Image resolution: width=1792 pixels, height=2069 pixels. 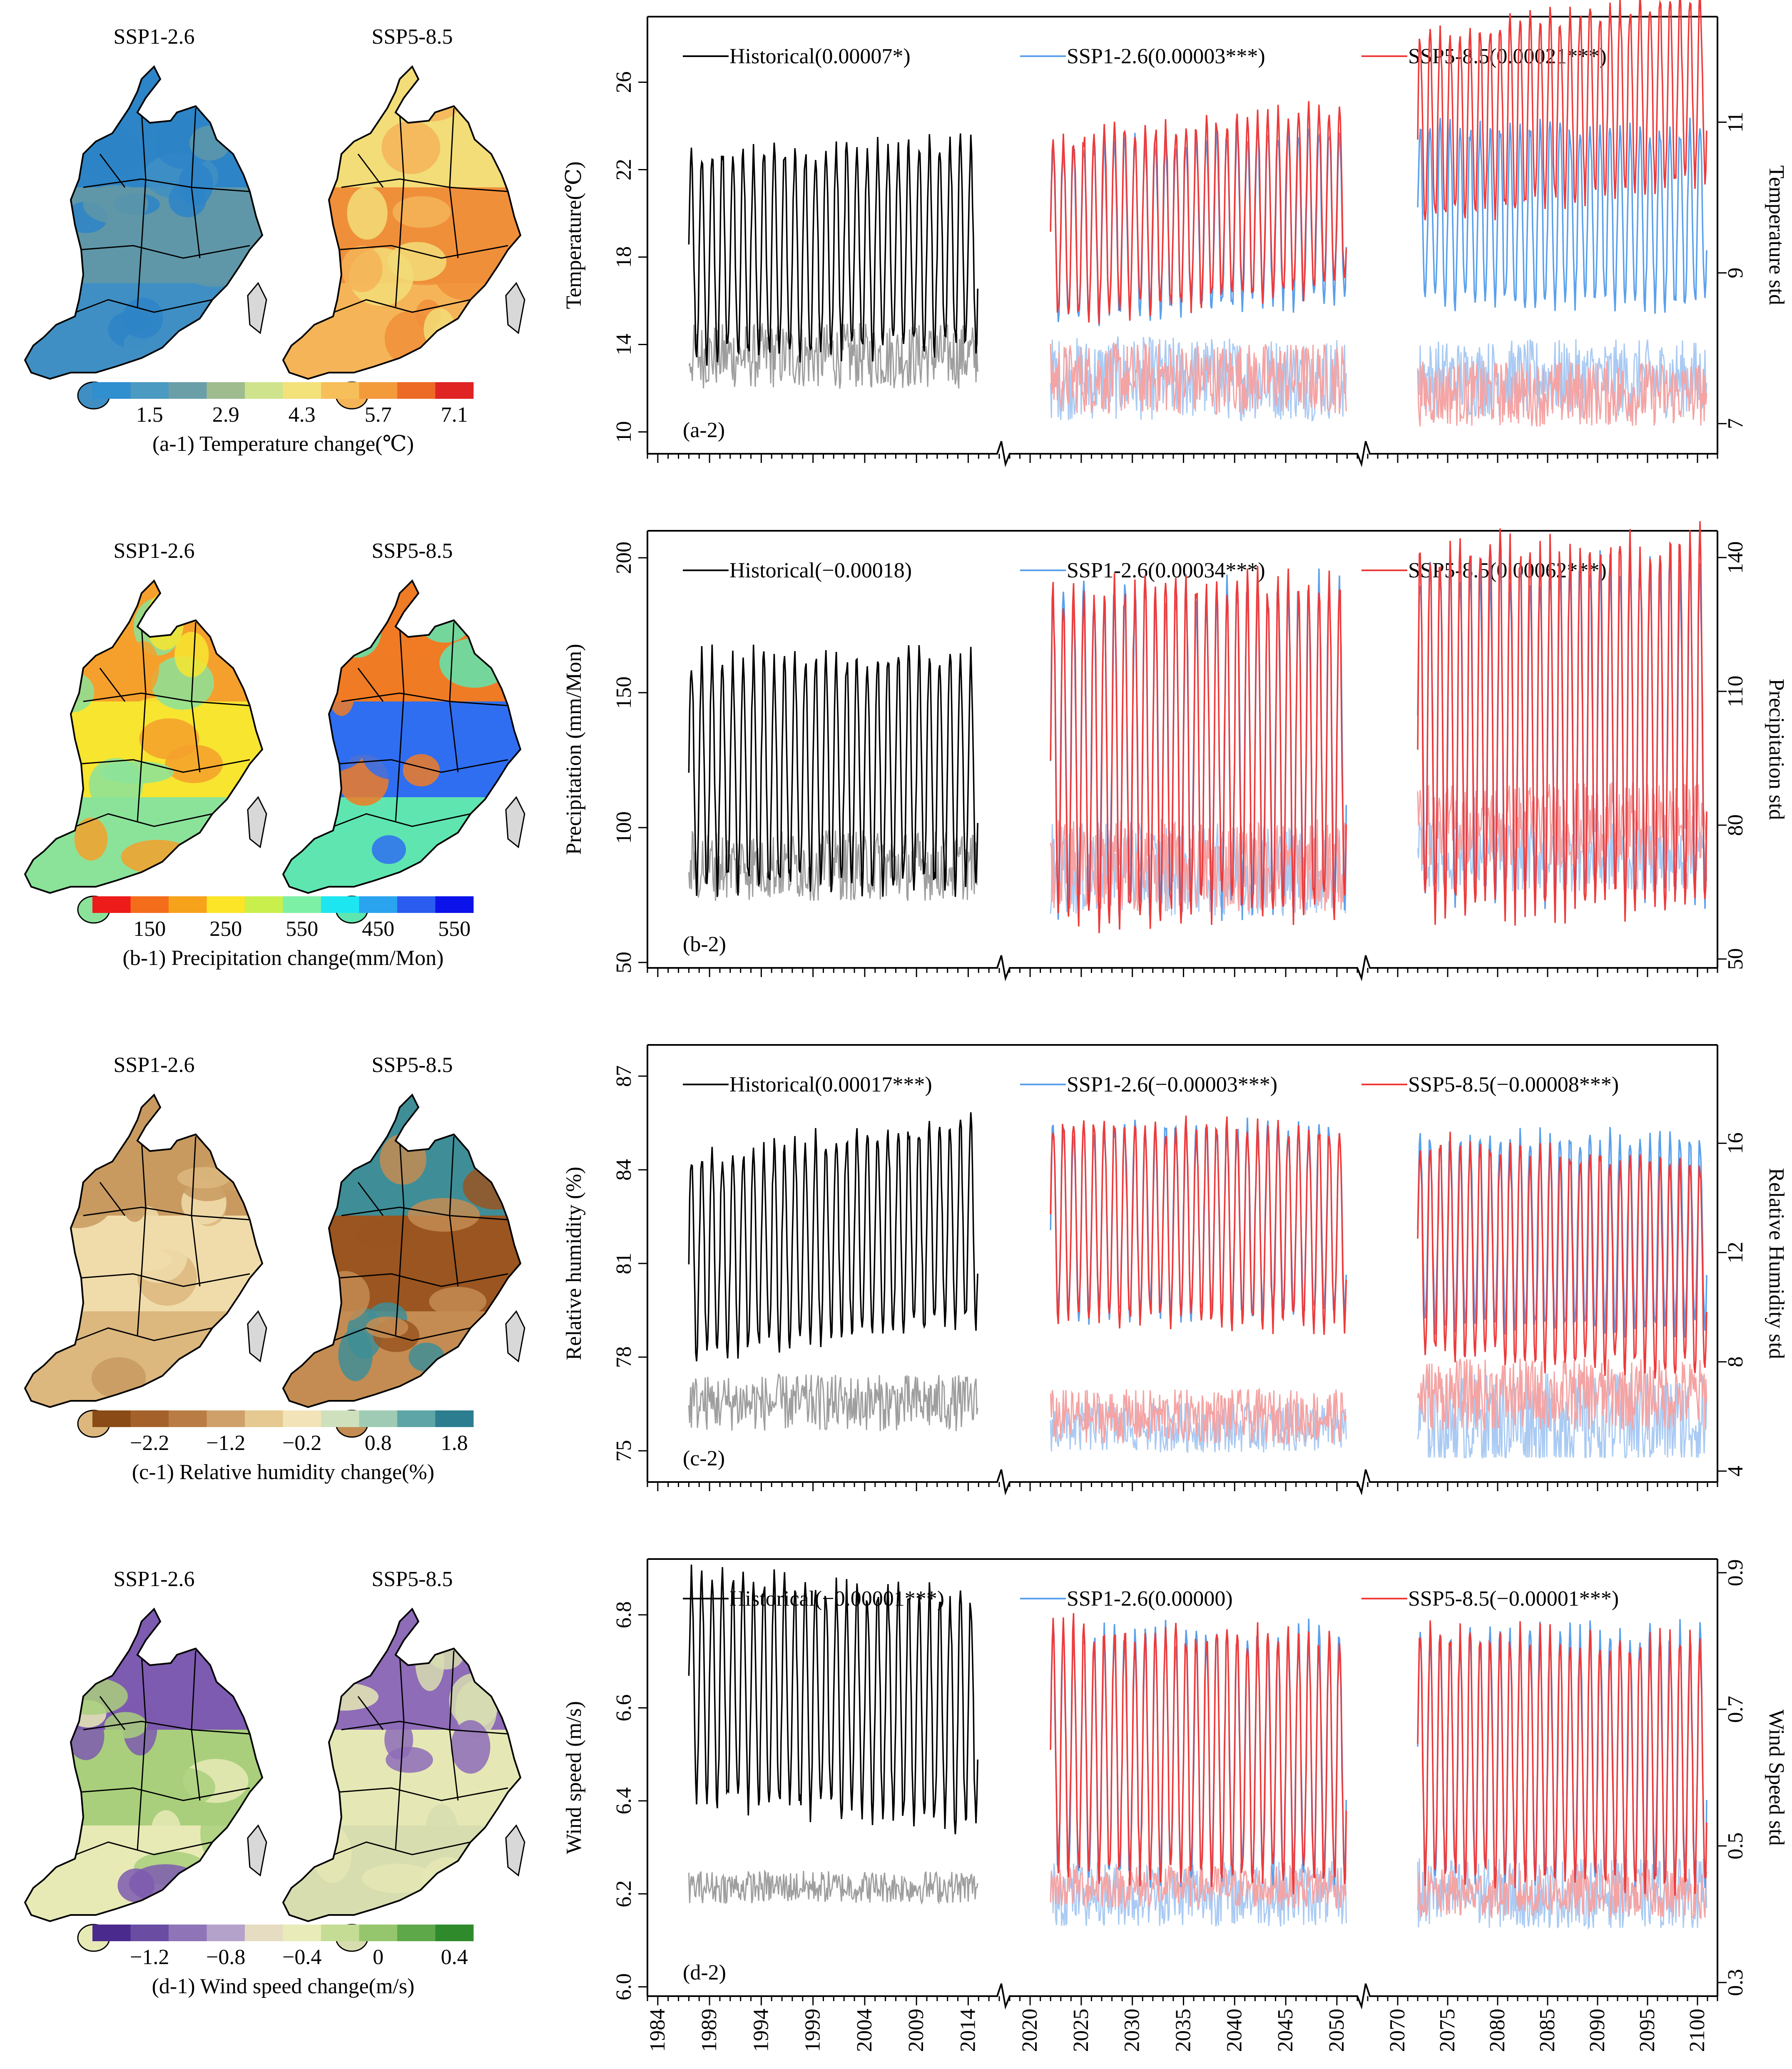 What do you see at coordinates (624, 1263) in the screenshot?
I see `y-tick-label-left: 81` at bounding box center [624, 1263].